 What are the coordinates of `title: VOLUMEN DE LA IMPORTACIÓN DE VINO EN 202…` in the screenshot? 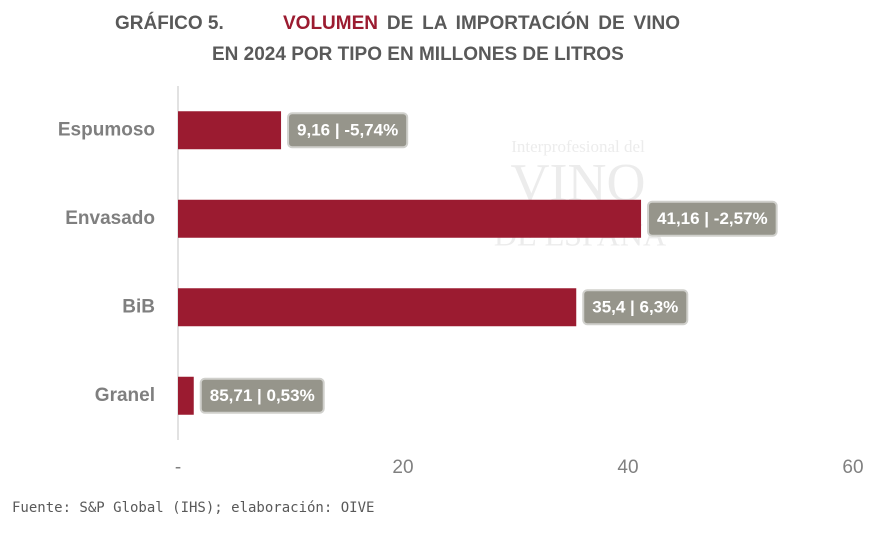 It's located at (446, 39).